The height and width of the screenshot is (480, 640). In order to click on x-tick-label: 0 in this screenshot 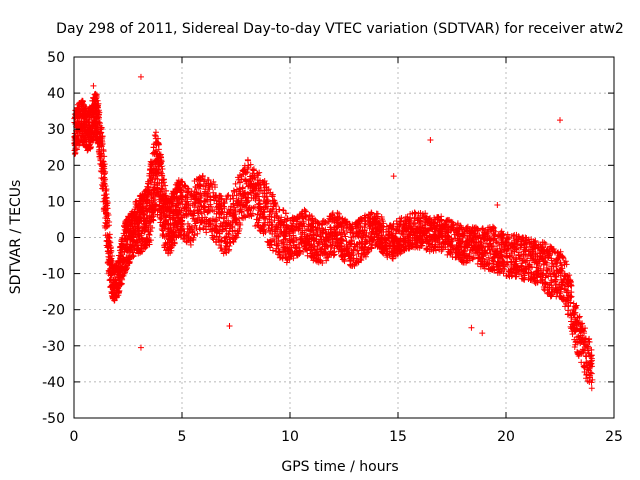, I will do `click(74, 437)`.